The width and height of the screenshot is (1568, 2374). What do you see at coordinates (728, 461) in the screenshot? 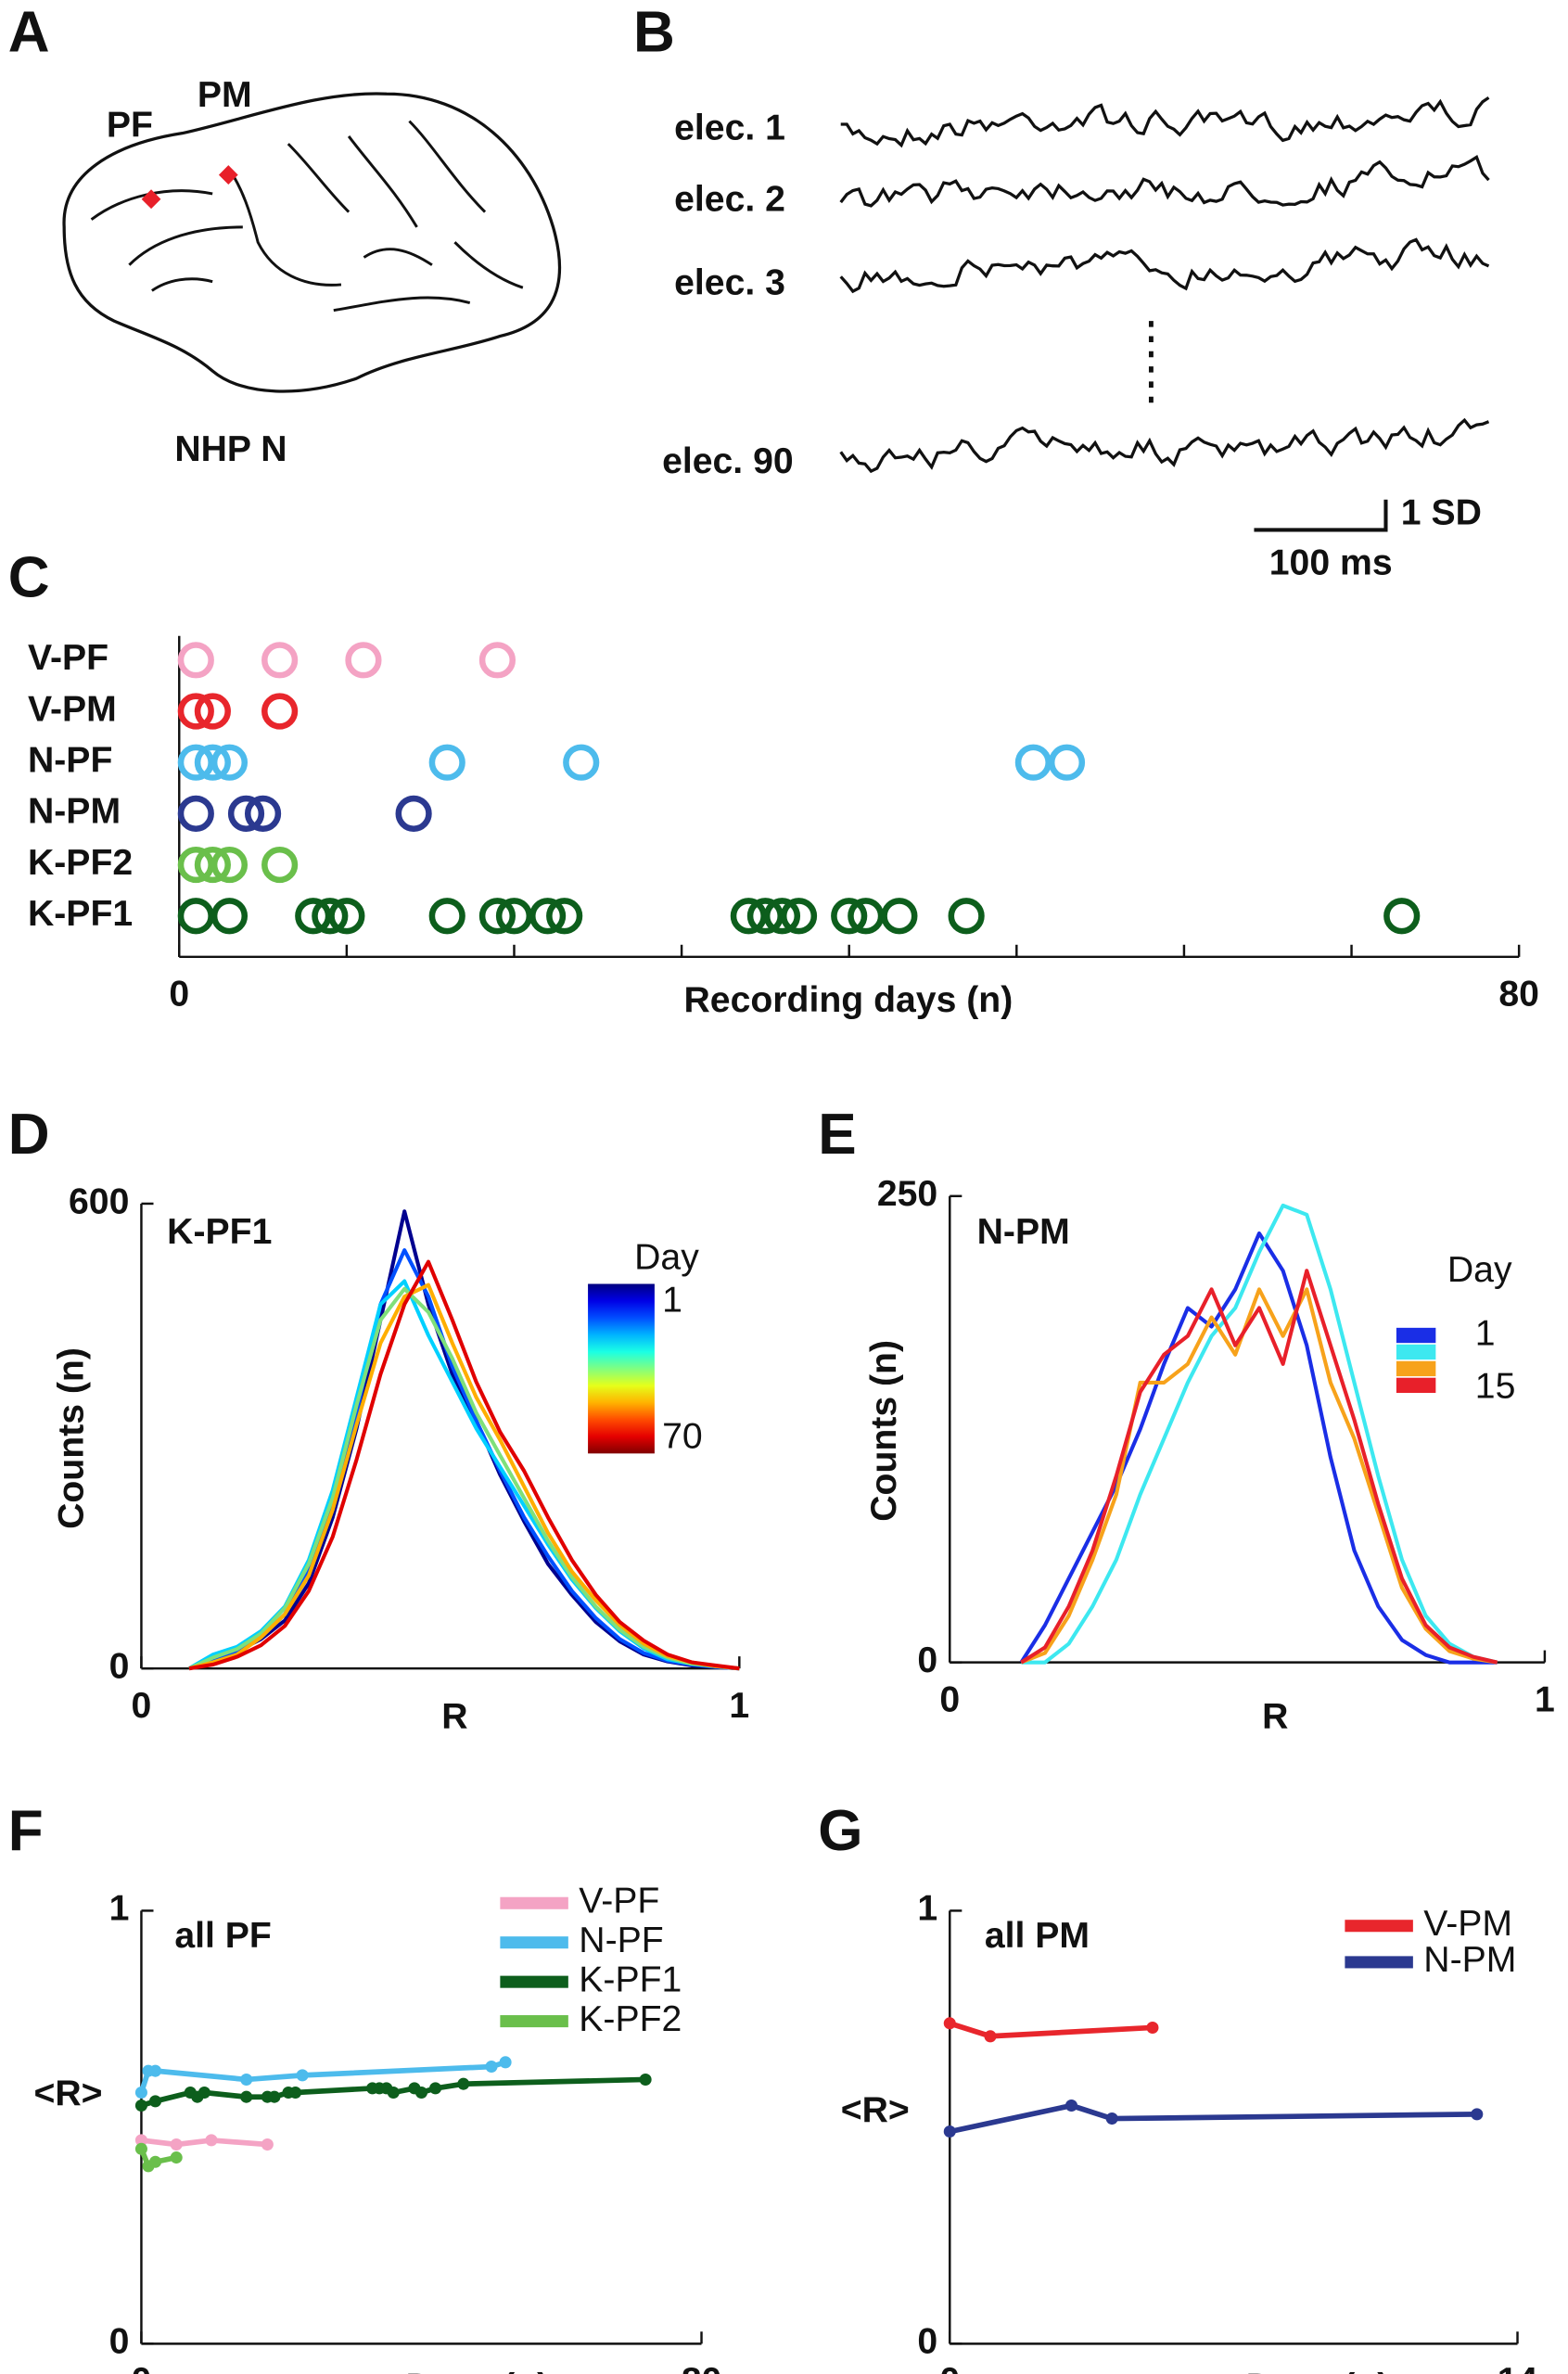
I see `electrode-label: elec. 90` at bounding box center [728, 461].